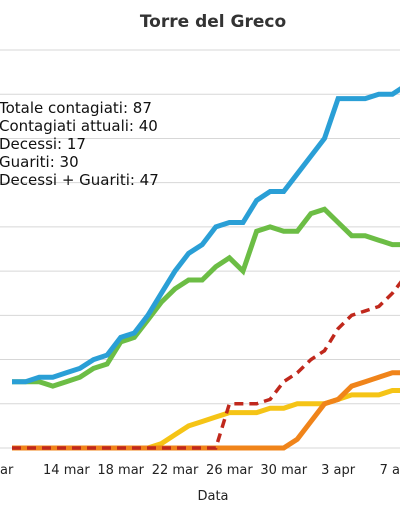  I want to click on x-tick-label: 30 mar, so click(283, 470).